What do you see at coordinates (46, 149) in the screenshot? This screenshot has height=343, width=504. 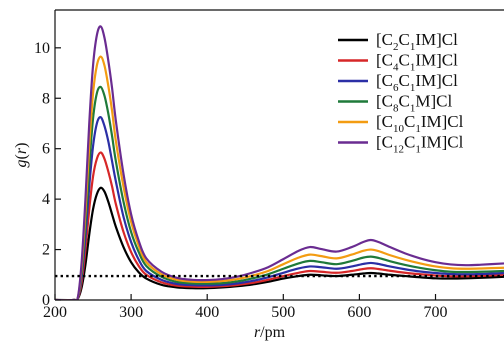 I see `y-tick-label: 6` at bounding box center [46, 149].